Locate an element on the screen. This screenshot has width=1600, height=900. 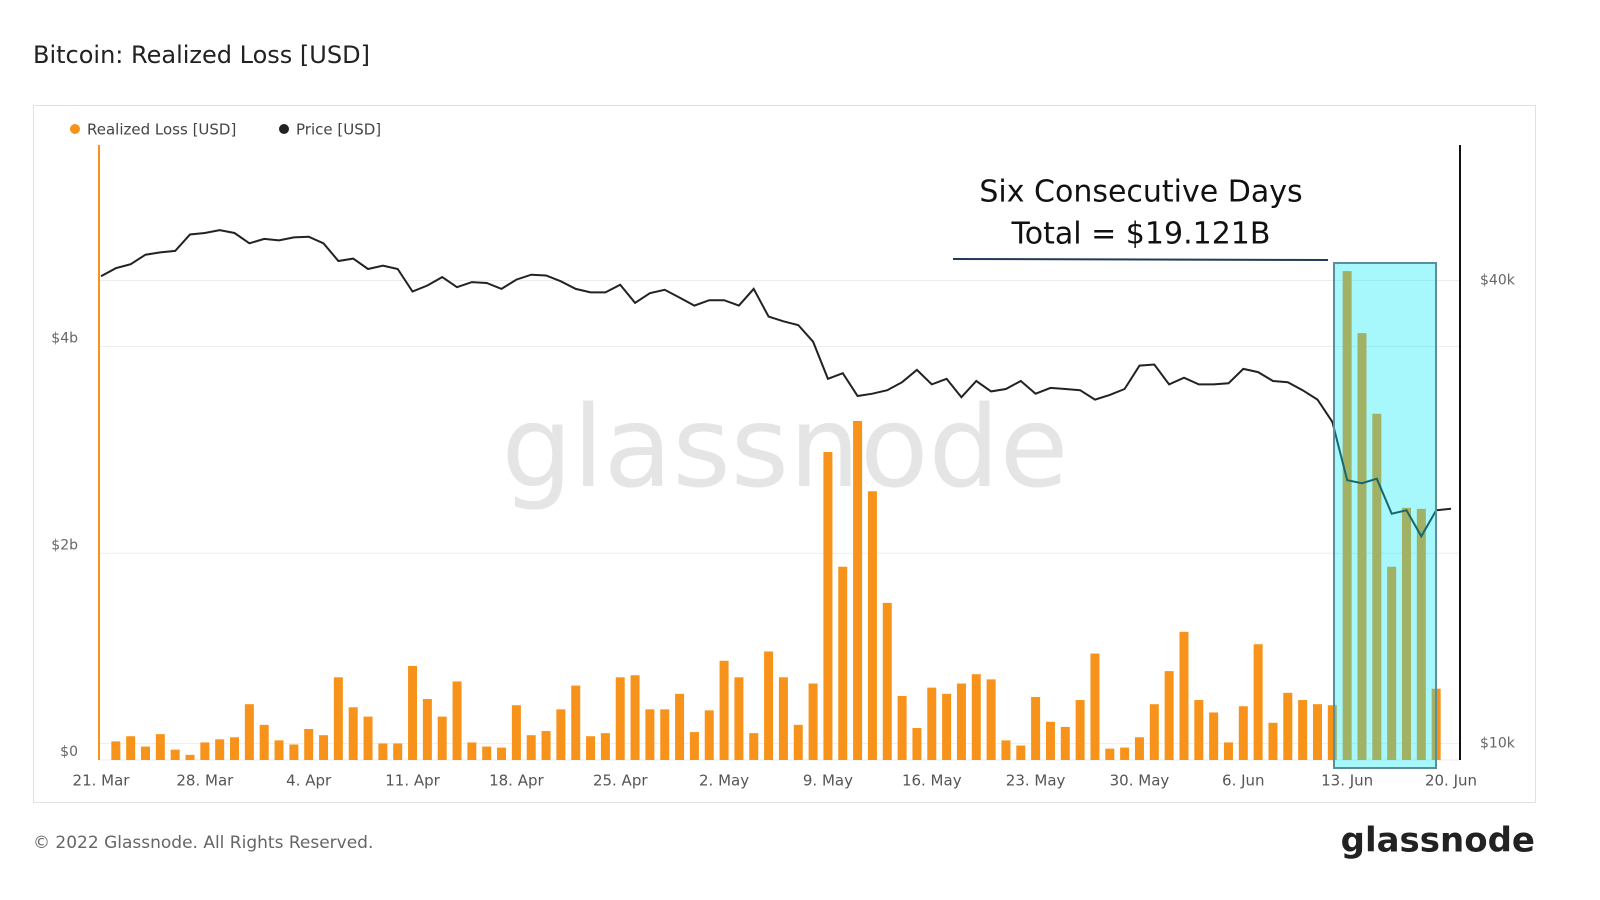
annotation: Total = $19.121B is located at coordinates (1141, 234).